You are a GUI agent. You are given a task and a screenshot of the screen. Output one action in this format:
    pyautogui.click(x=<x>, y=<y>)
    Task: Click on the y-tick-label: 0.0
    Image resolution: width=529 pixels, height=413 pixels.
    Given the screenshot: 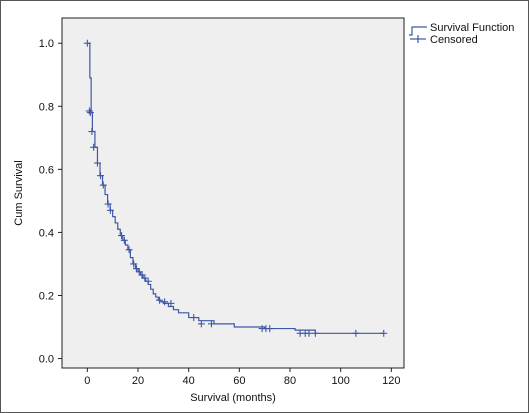 What is the action you would take?
    pyautogui.click(x=46, y=360)
    